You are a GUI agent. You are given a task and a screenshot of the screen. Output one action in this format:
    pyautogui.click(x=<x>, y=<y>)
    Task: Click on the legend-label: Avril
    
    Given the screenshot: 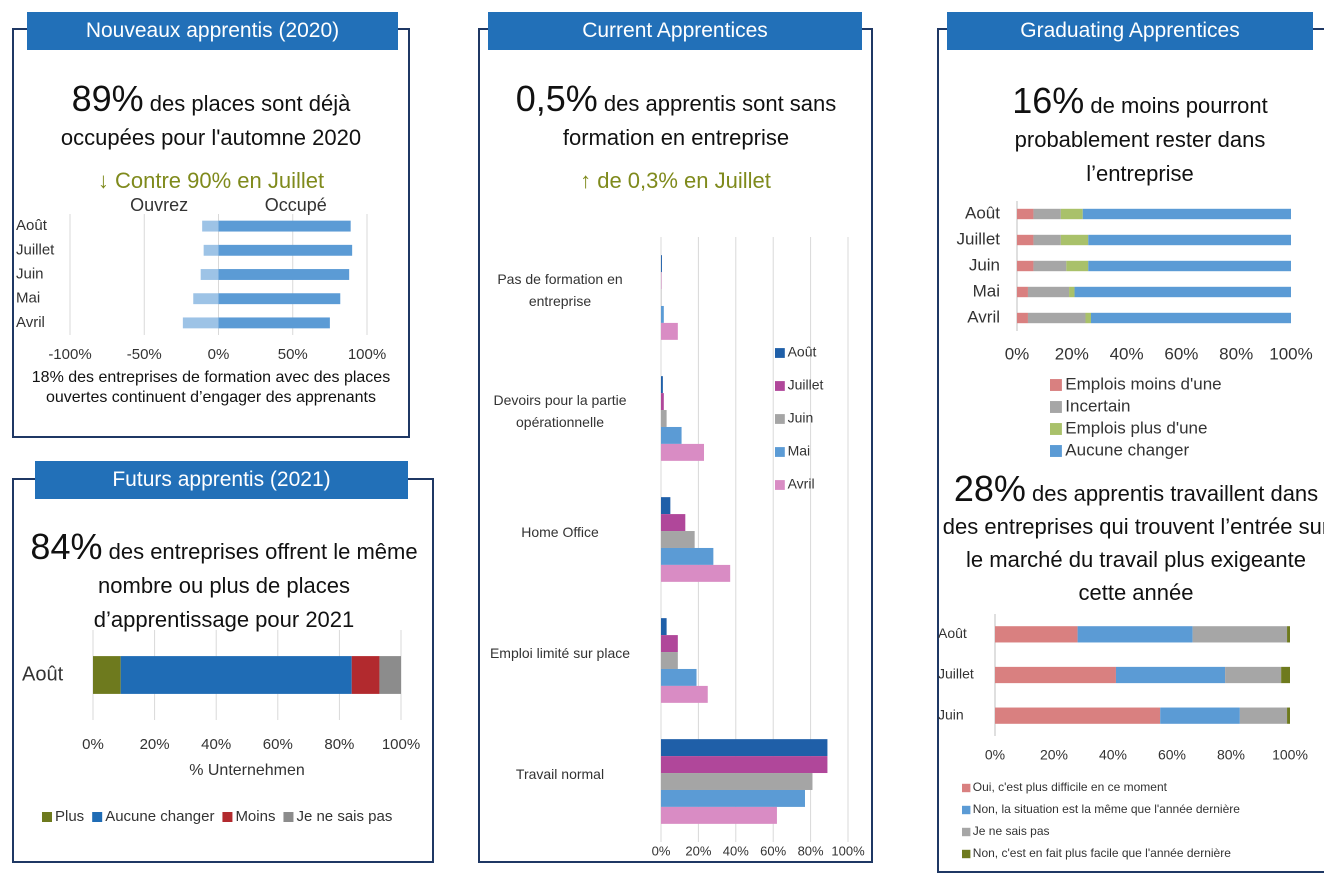 What is the action you would take?
    pyautogui.click(x=801, y=484)
    